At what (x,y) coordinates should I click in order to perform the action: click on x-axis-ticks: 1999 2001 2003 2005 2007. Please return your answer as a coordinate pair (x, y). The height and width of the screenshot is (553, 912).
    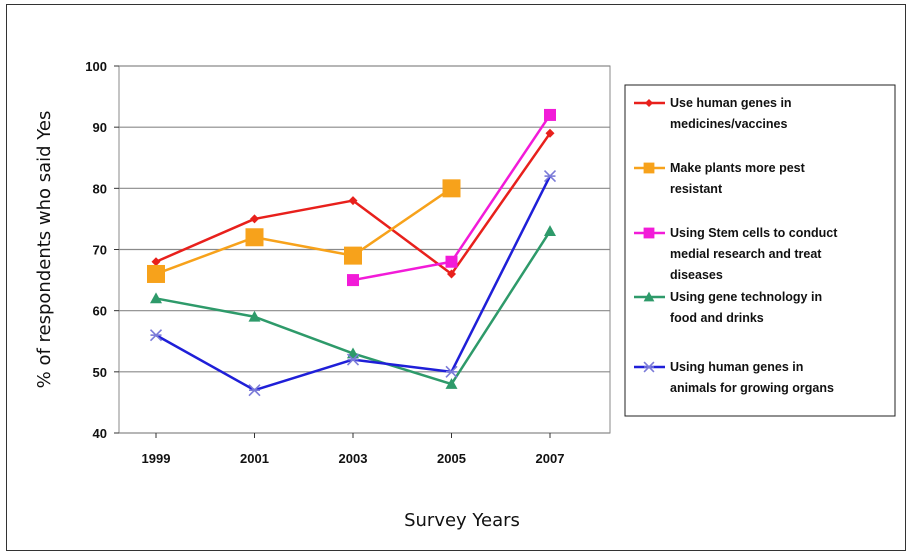
    Looking at the image, I should click on (353, 449).